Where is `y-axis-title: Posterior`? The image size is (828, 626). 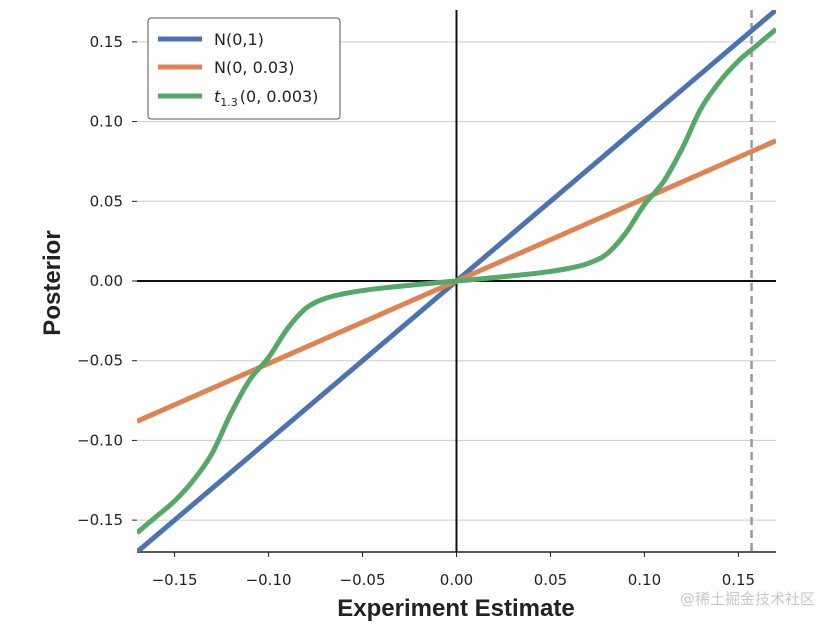
y-axis-title: Posterior is located at coordinates (52, 282).